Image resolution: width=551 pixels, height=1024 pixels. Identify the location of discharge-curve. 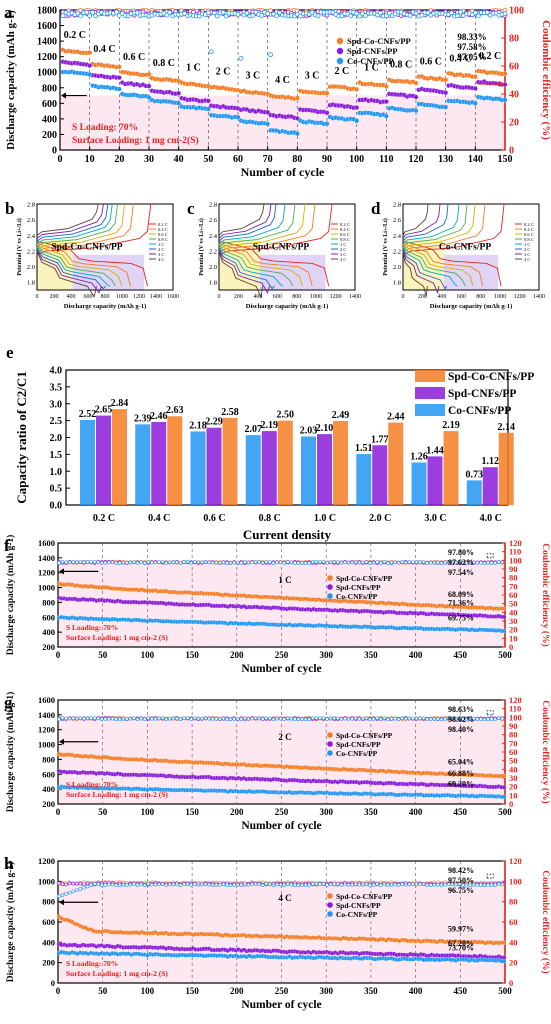
(265, 264).